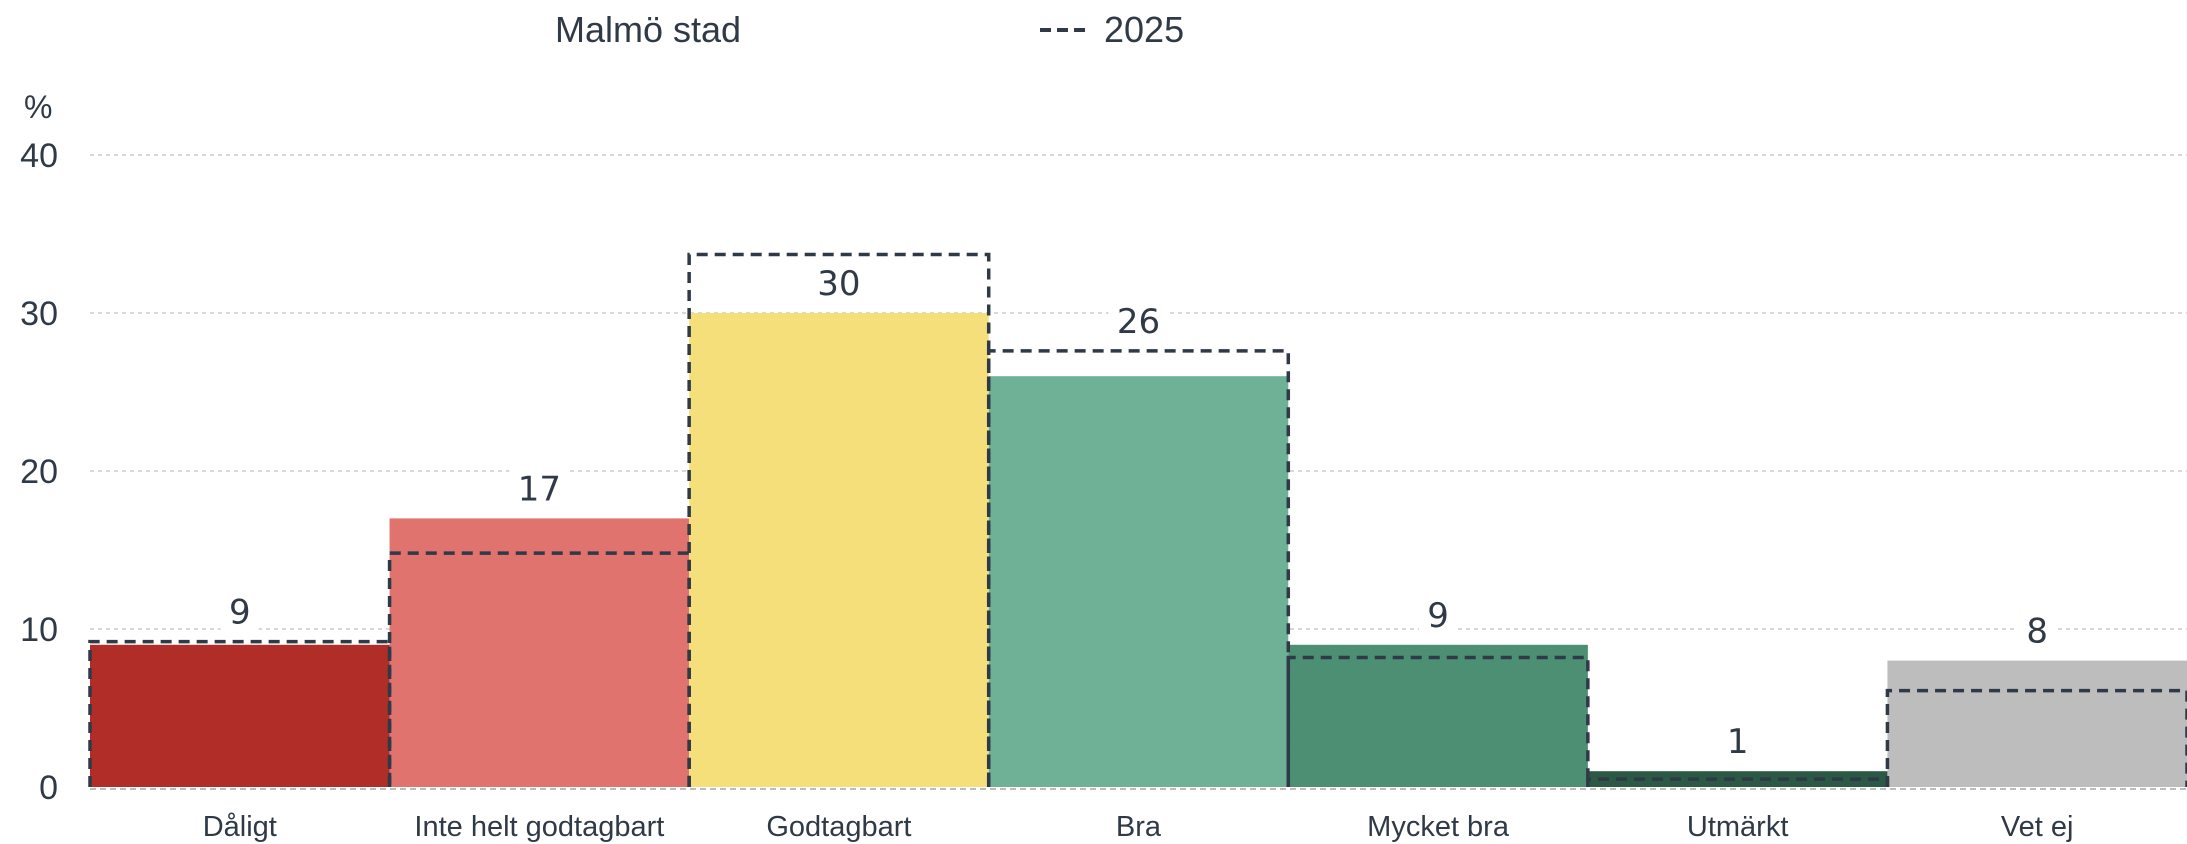 This screenshot has width=2187, height=844. What do you see at coordinates (539, 827) in the screenshot?
I see `x-category-label: Inte helt godtagbart` at bounding box center [539, 827].